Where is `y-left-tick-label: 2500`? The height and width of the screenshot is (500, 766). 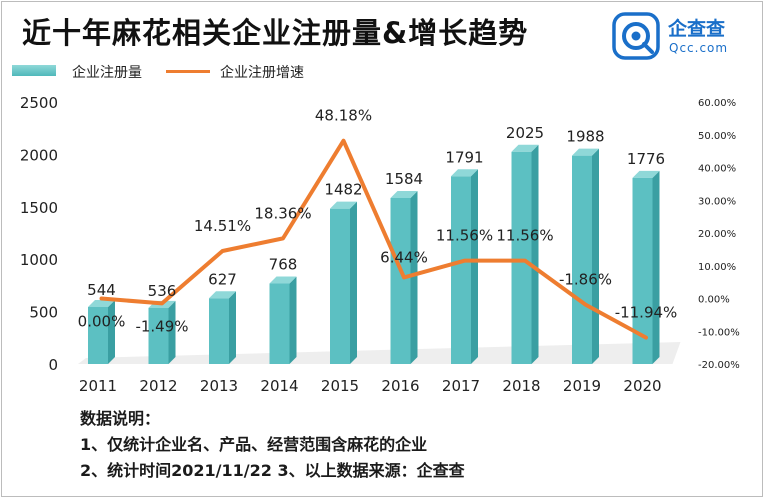 y-left-tick-label: 2500 is located at coordinates (39, 103).